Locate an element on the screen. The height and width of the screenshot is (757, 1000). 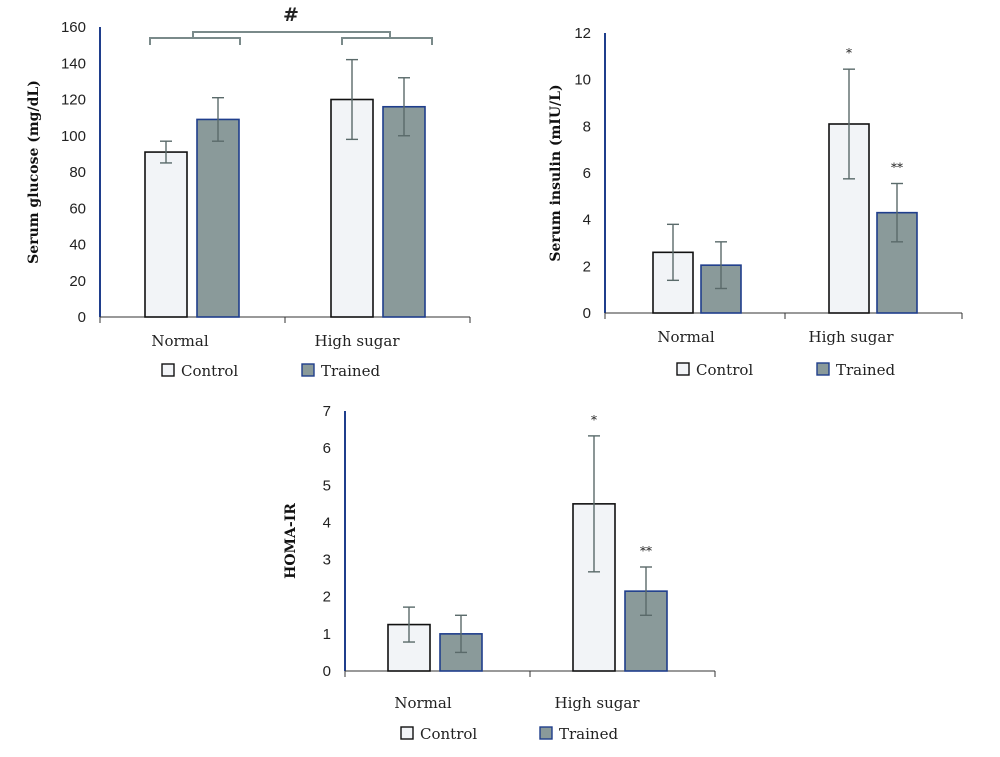
y-tick-label: 7 is located at coordinates (327, 411).